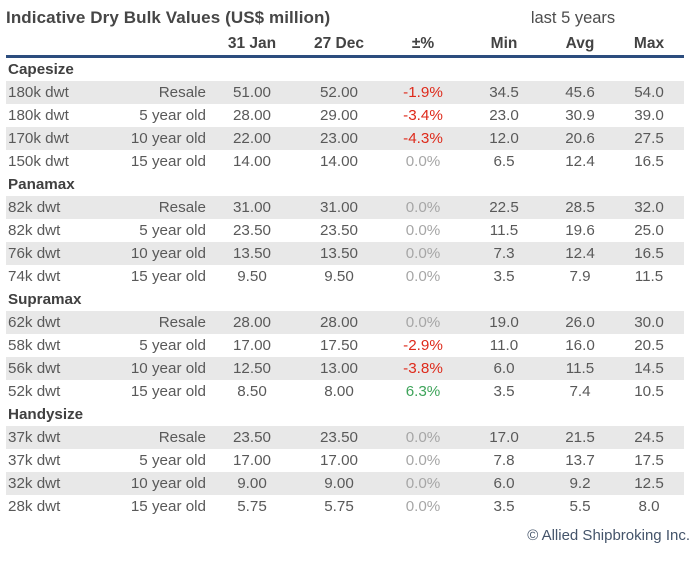 This screenshot has height=575, width=700. I want to click on value-min: 12.0, so click(504, 138).